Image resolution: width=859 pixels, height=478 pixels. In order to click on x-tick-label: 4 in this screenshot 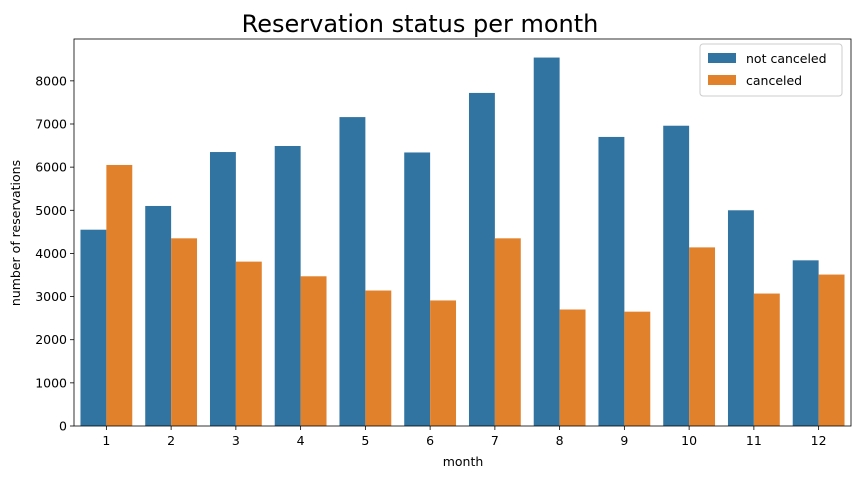, I will do `click(301, 440)`.